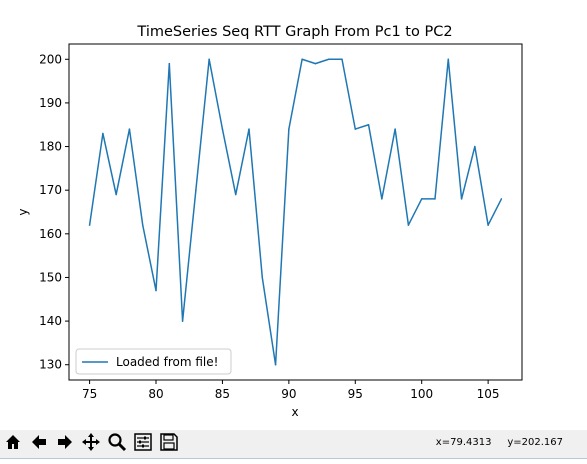 This screenshot has width=587, height=464. I want to click on forward-button, so click(65, 444).